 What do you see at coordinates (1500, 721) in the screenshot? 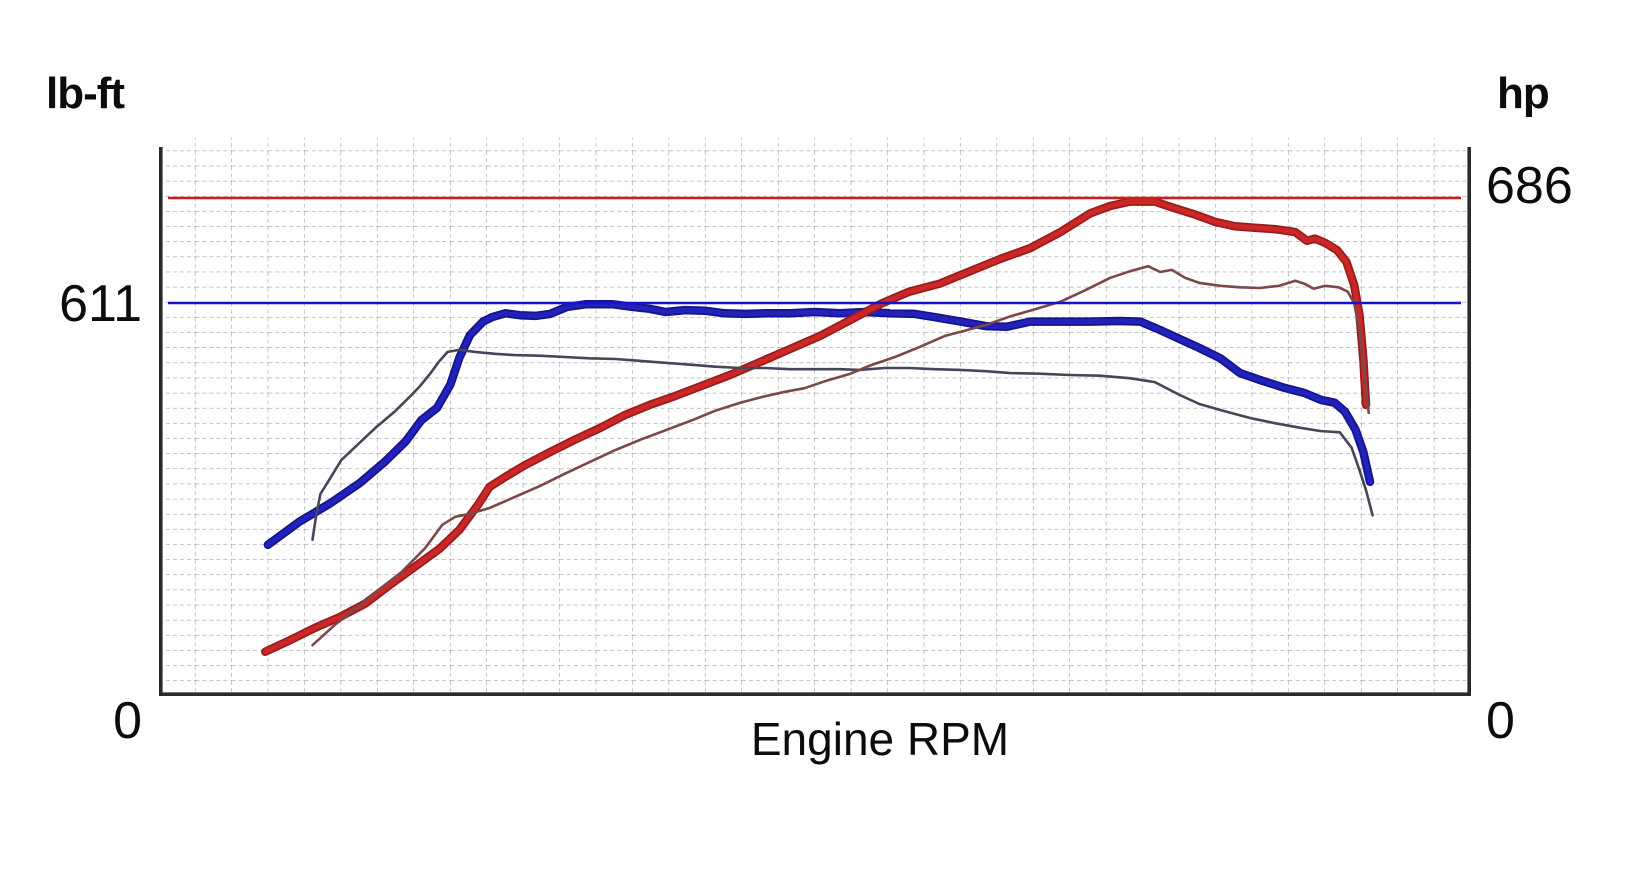
I see `right-axis-zero-value: 0` at bounding box center [1500, 721].